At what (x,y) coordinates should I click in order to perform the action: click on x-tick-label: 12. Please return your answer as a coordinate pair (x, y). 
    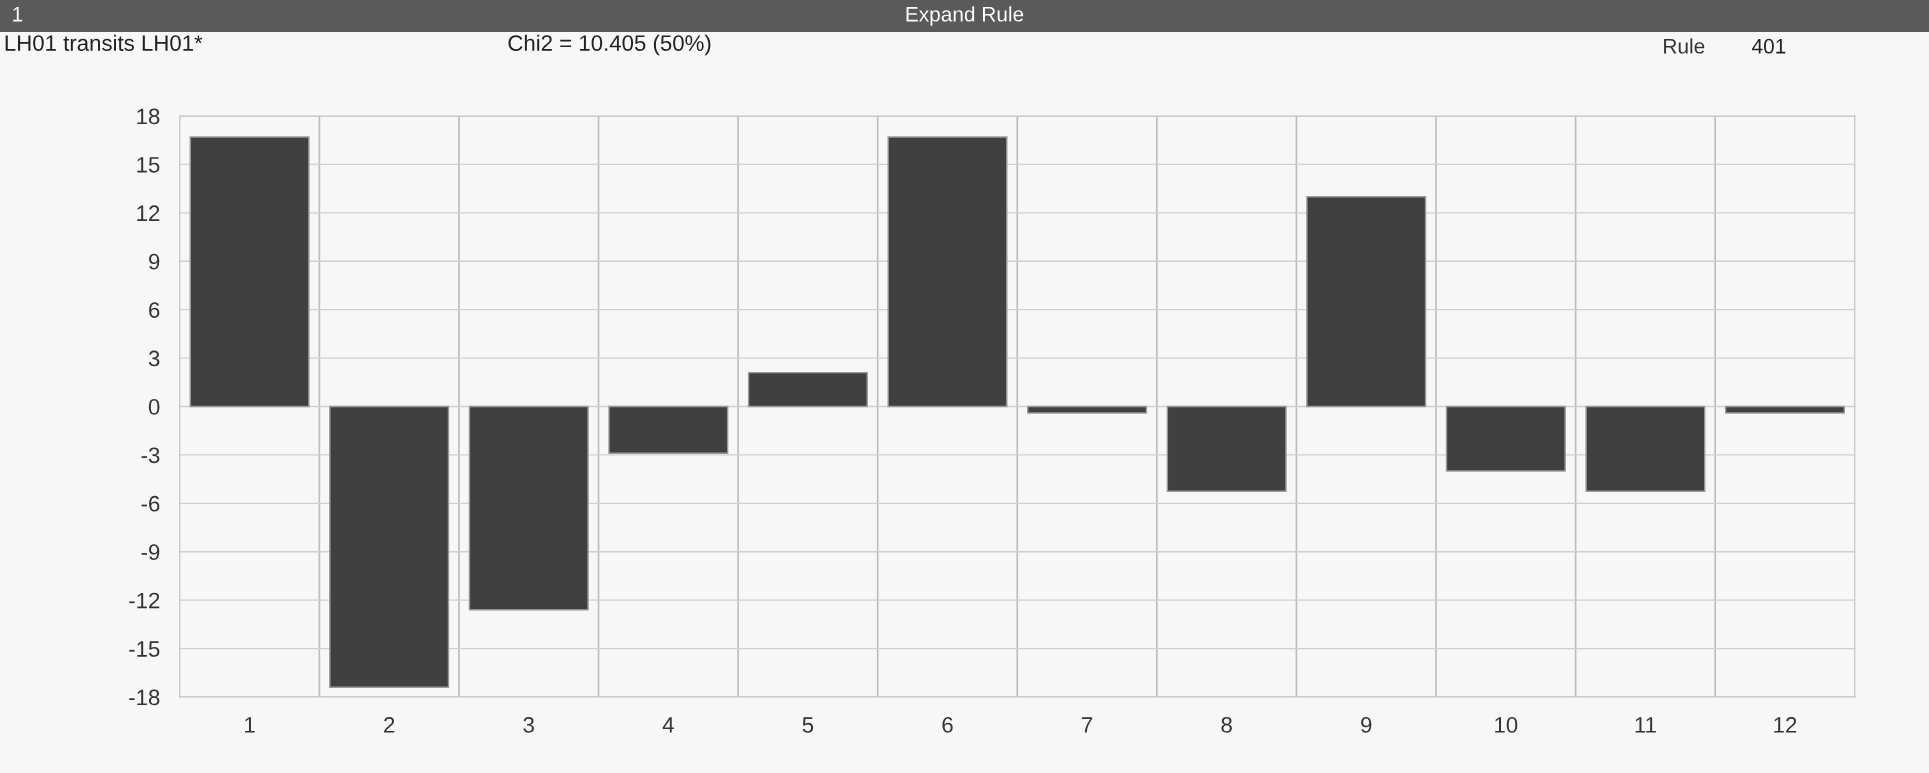
    Looking at the image, I should click on (1785, 725).